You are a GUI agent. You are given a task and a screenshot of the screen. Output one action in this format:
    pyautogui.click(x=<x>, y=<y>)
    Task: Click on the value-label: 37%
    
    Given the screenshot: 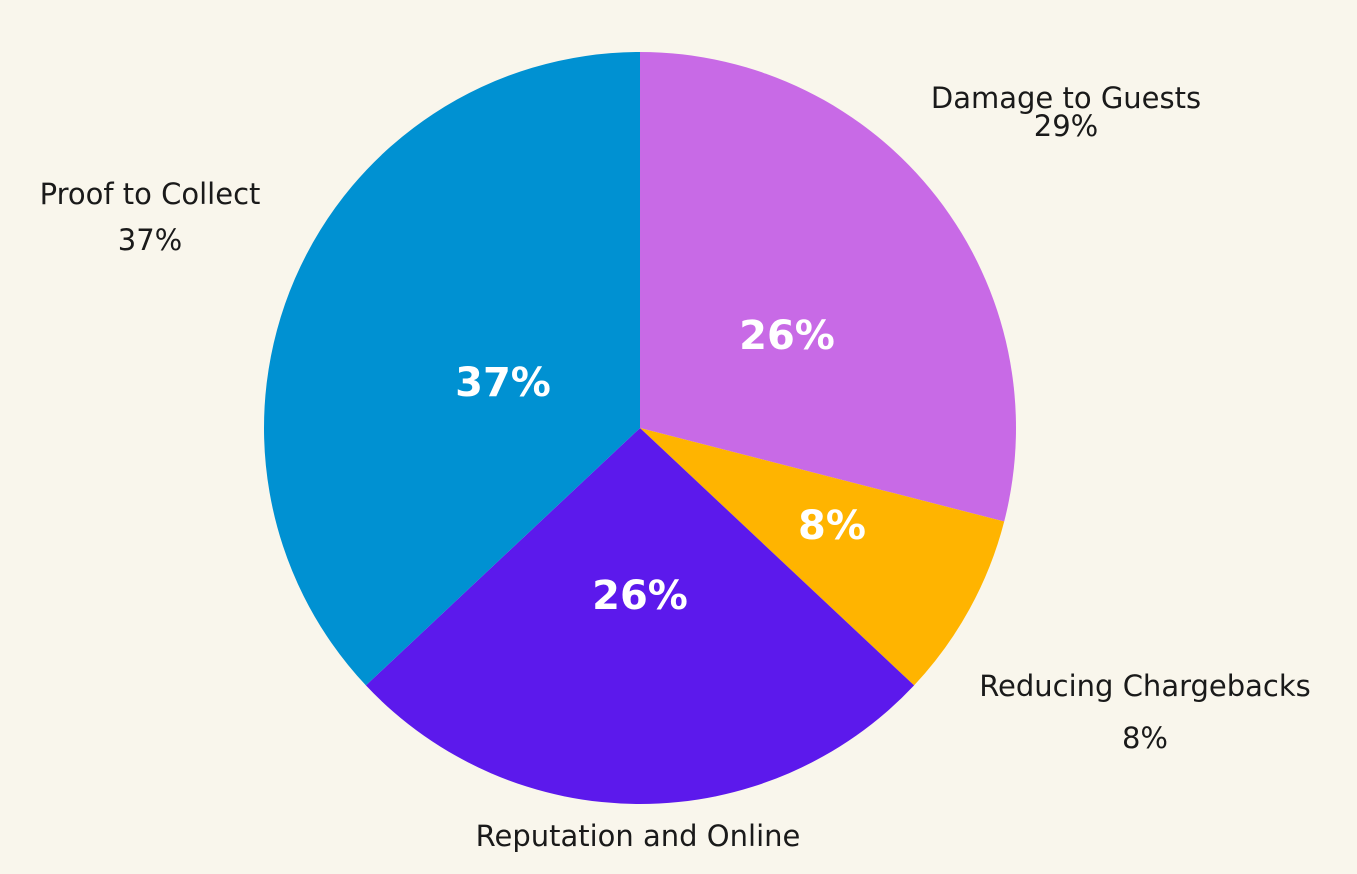 What is the action you would take?
    pyautogui.click(x=150, y=240)
    